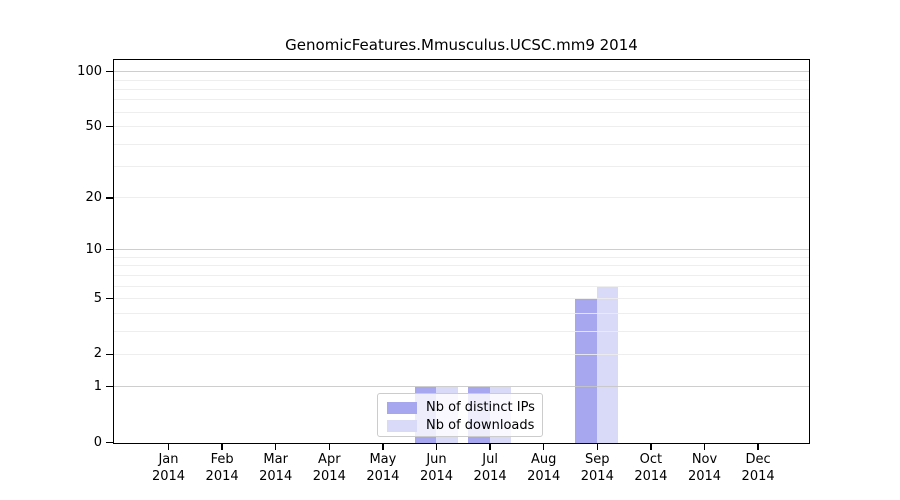 The height and width of the screenshot is (500, 900). What do you see at coordinates (758, 468) in the screenshot?
I see `x-tick-label-dec-2014: Dec 2014` at bounding box center [758, 468].